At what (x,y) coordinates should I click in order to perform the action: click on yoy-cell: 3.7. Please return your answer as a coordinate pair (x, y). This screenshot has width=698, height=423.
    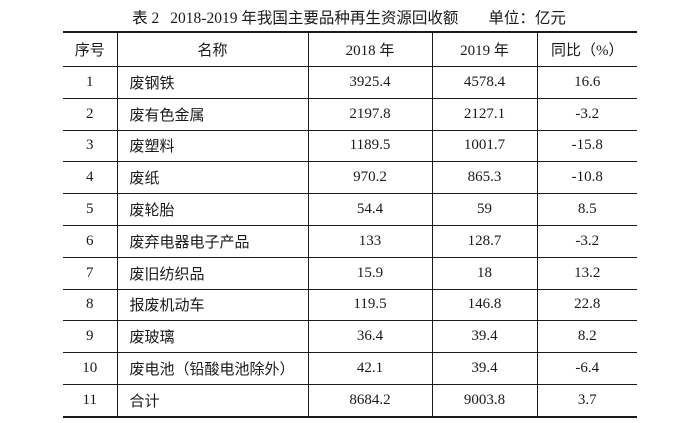
    Looking at the image, I should click on (586, 400).